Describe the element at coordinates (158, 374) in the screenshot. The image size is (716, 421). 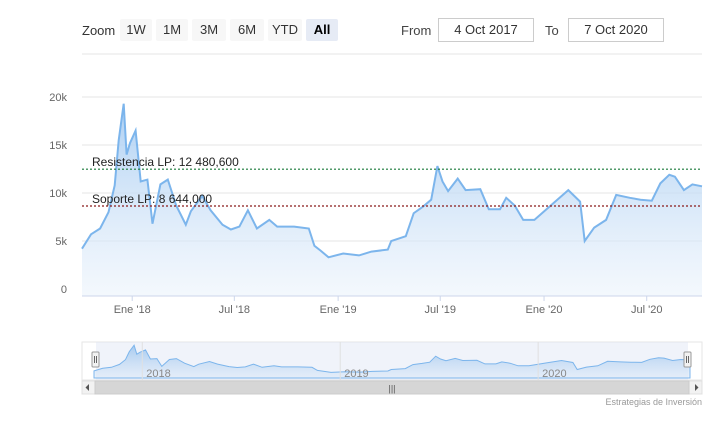
I see `navigator-year-label: 2018` at that location.